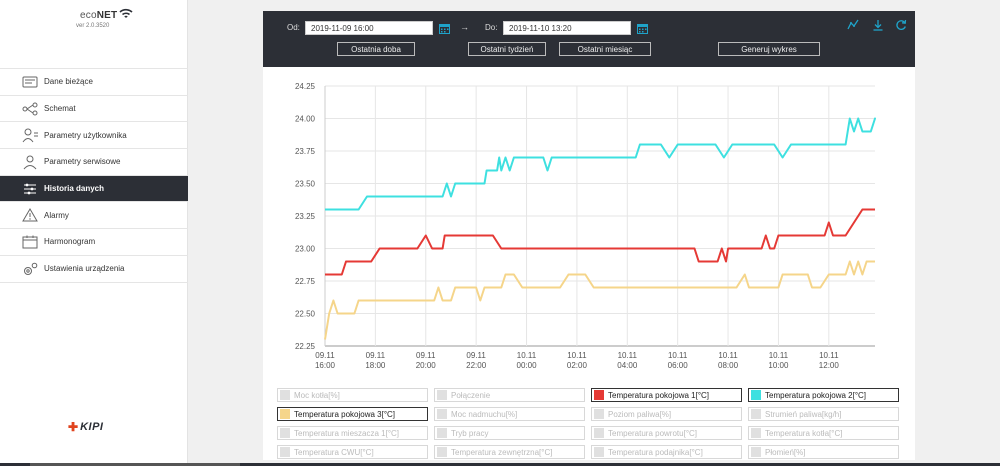  What do you see at coordinates (94, 162) in the screenshot?
I see `sidebar-item-service-params: Parametry serwisowe` at bounding box center [94, 162].